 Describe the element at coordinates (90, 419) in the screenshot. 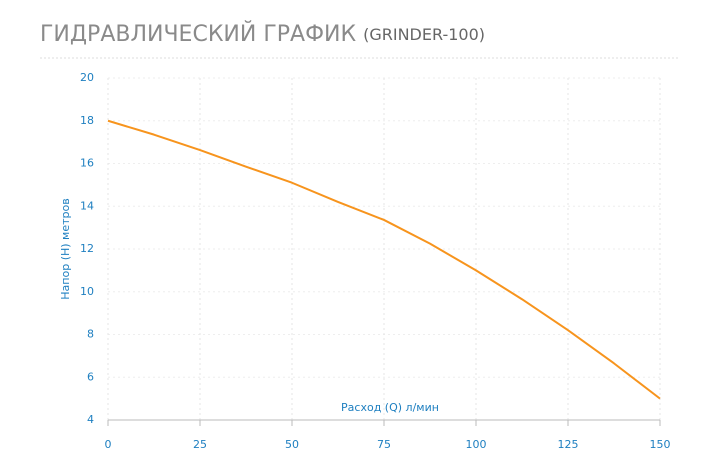

I see `y-tick-label: 4` at that location.